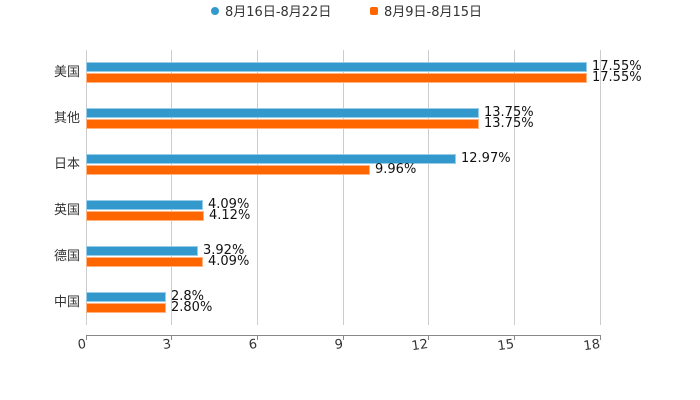 The height and width of the screenshot is (400, 700). Describe the element at coordinates (66, 256) in the screenshot. I see `category-label-germany: 德国` at that location.